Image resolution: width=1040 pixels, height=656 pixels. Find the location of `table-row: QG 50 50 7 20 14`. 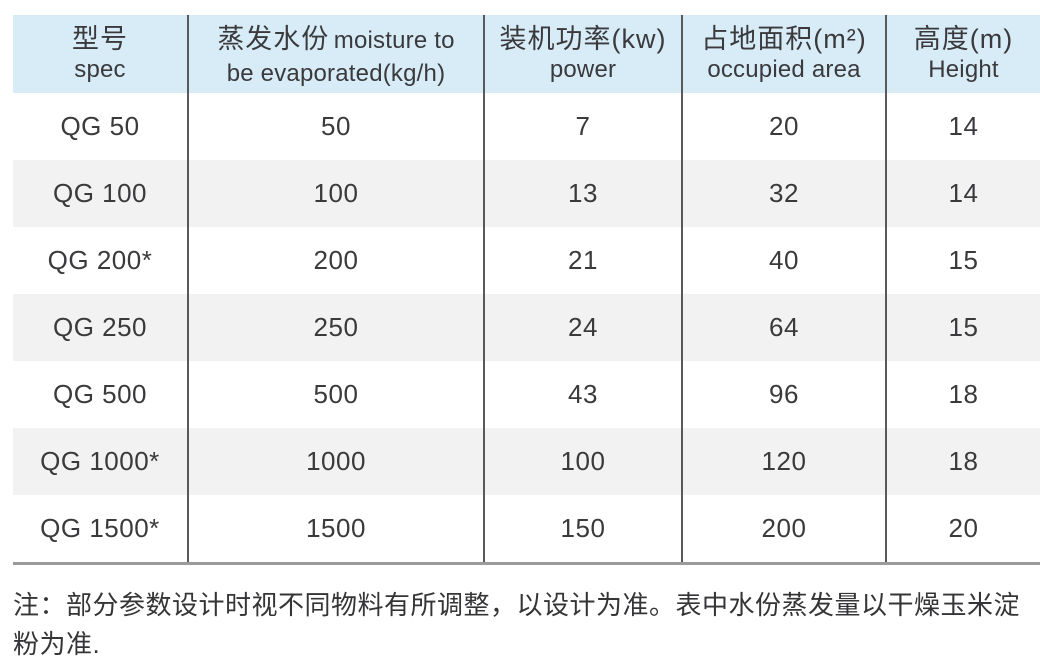

table-row: QG 50 50 7 20 14 is located at coordinates (526, 126).